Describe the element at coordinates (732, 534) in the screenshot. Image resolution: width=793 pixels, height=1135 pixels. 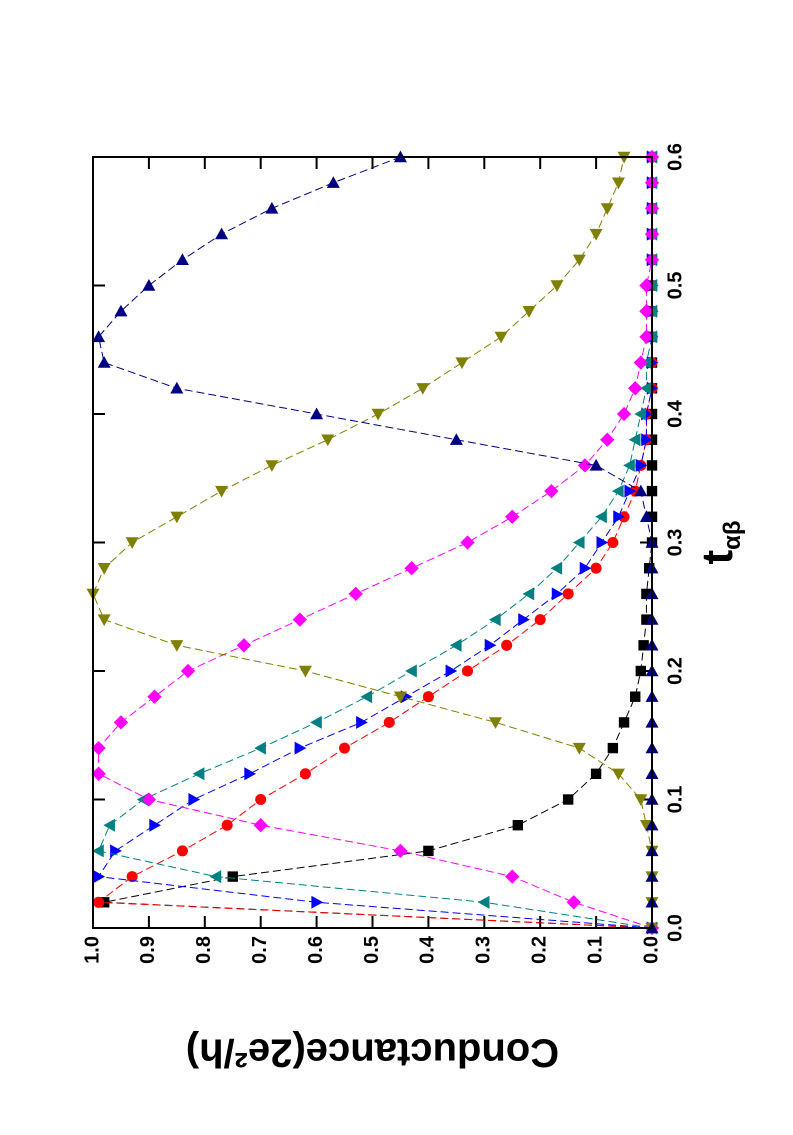
I see `x-label-subscript: αβ` at that location.